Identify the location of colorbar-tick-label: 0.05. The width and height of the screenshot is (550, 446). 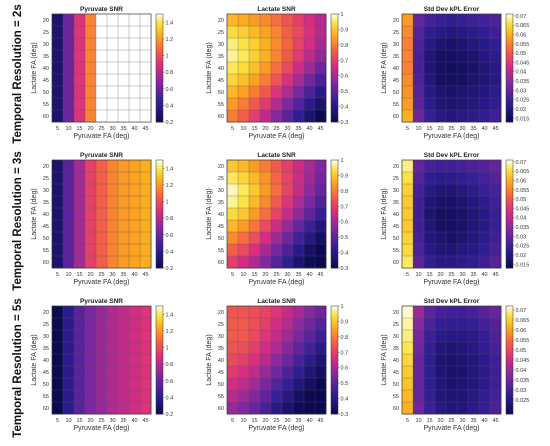
(521, 200).